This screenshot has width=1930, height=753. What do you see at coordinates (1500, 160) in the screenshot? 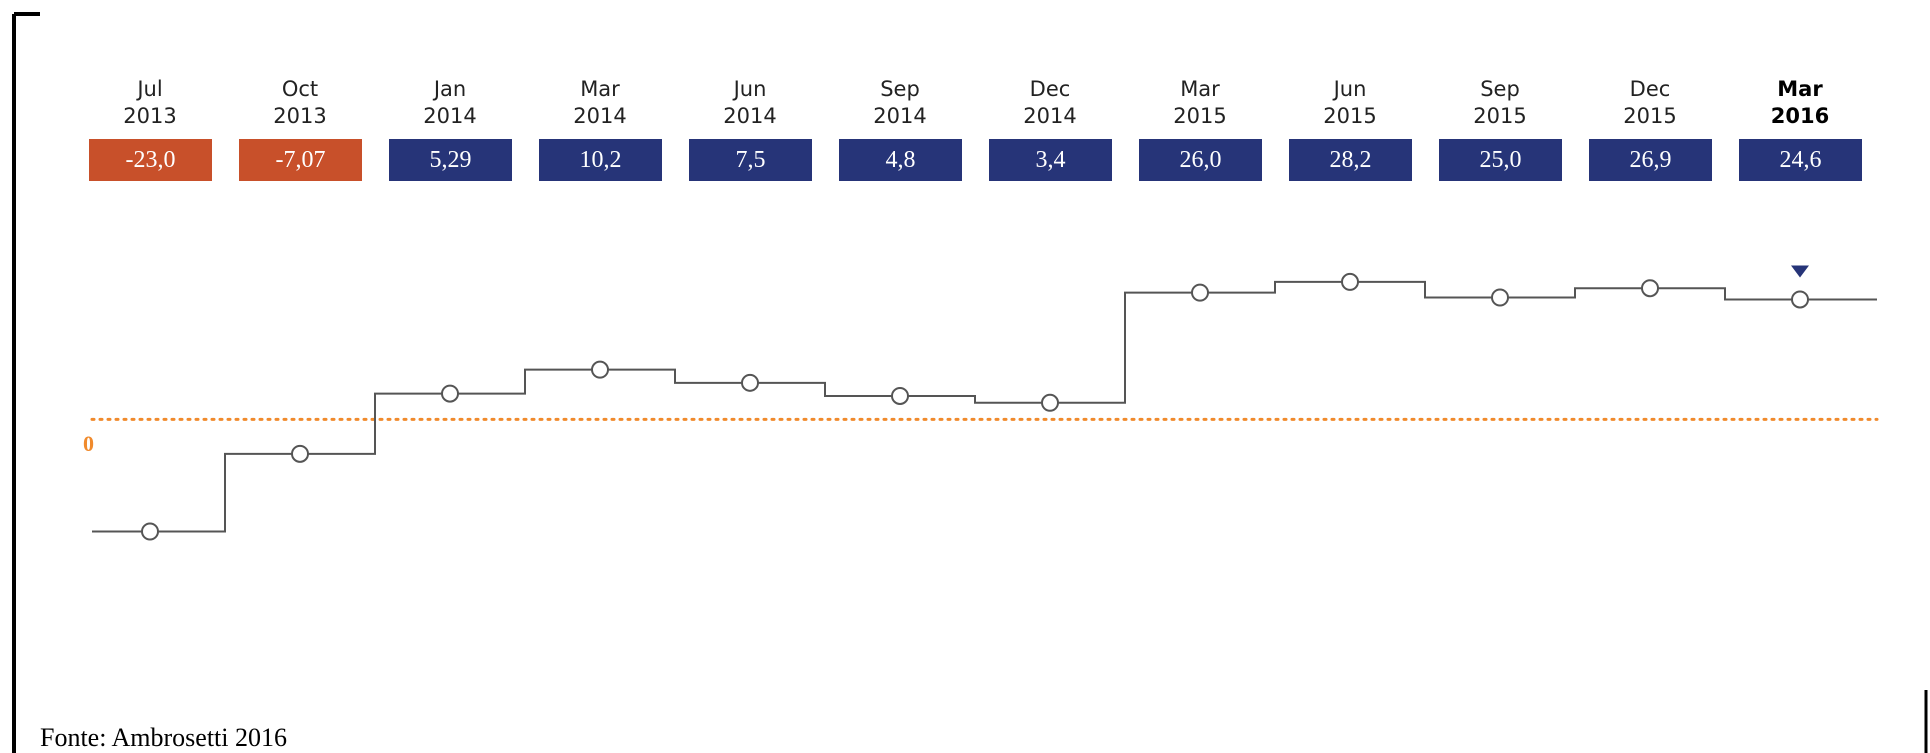
I see `value-label: 25,0` at bounding box center [1500, 160].